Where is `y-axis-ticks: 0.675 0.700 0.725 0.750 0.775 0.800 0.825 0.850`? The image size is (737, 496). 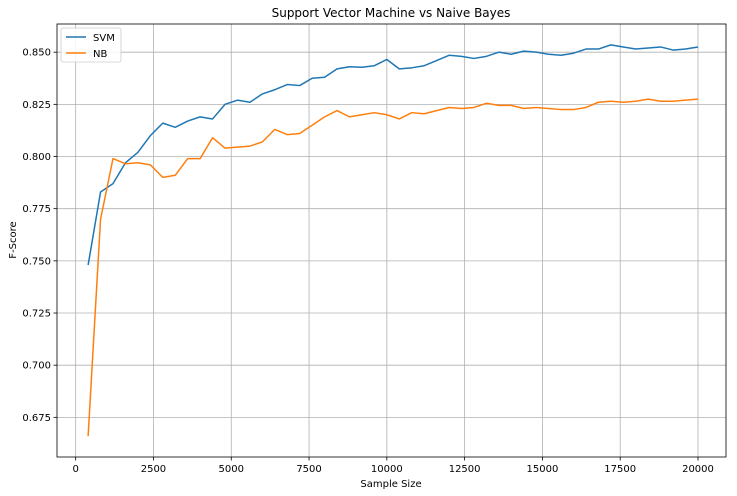
y-axis-ticks: 0.675 0.700 0.725 0.750 0.775 0.800 0.825 0.850 is located at coordinates (39, 236).